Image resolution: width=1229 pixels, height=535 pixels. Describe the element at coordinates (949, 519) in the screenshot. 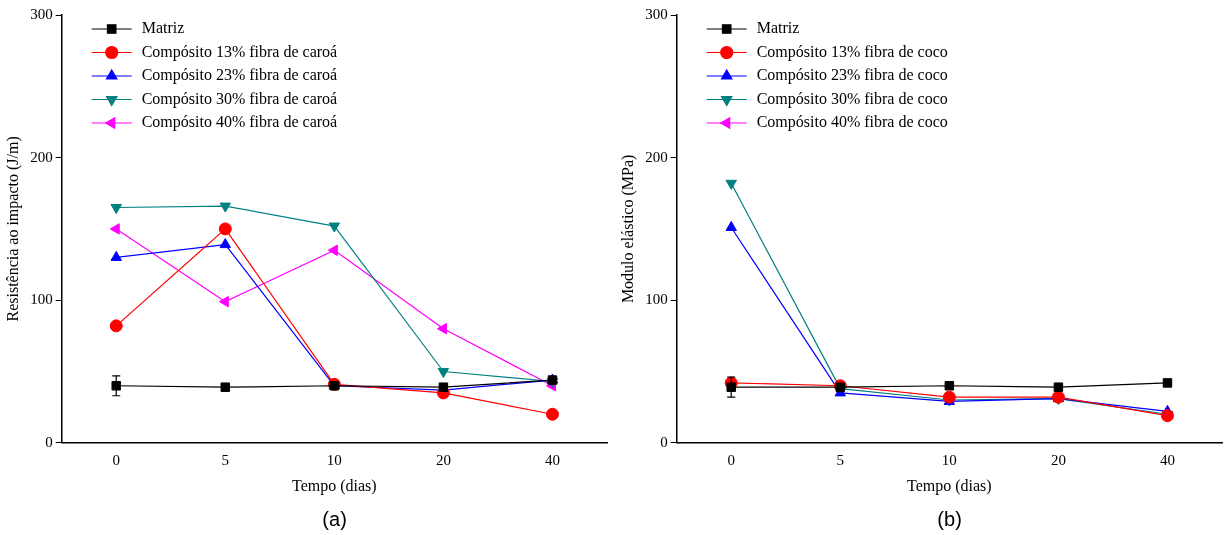

I see `text: (b)` at that location.